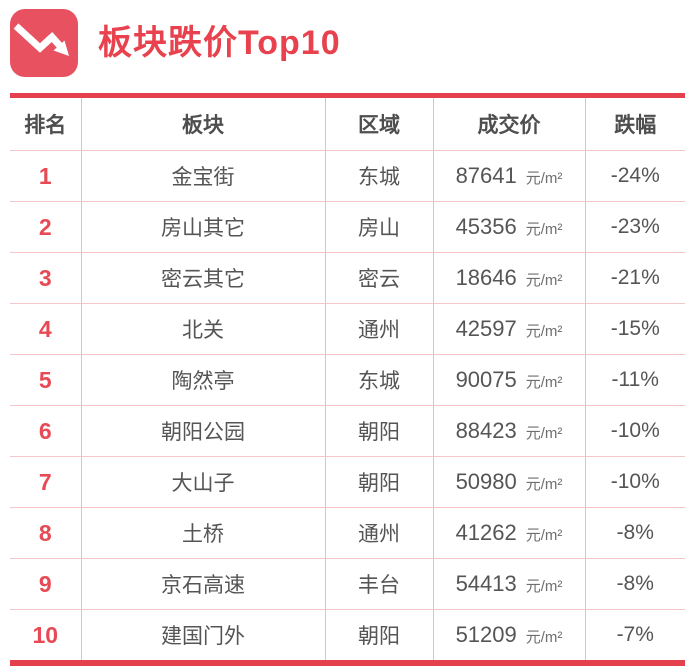 The image size is (695, 668). I want to click on drop-cell: -15%, so click(635, 329).